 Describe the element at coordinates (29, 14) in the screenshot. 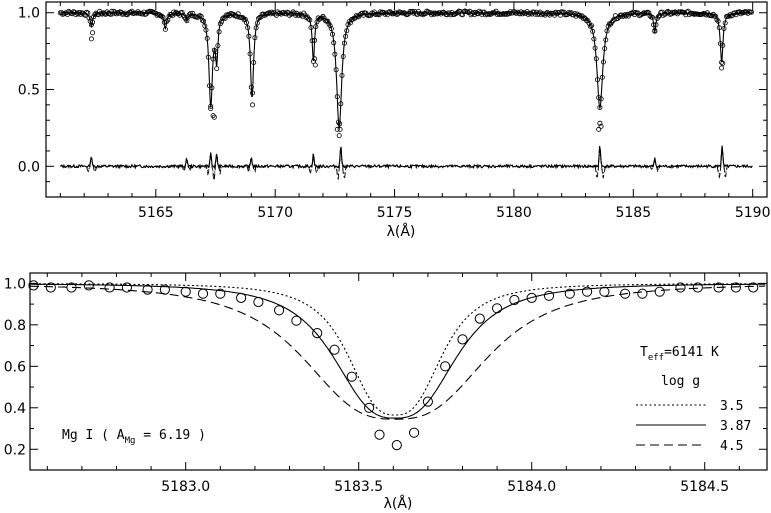

I see `top-y-tick-label: 1.0` at that location.